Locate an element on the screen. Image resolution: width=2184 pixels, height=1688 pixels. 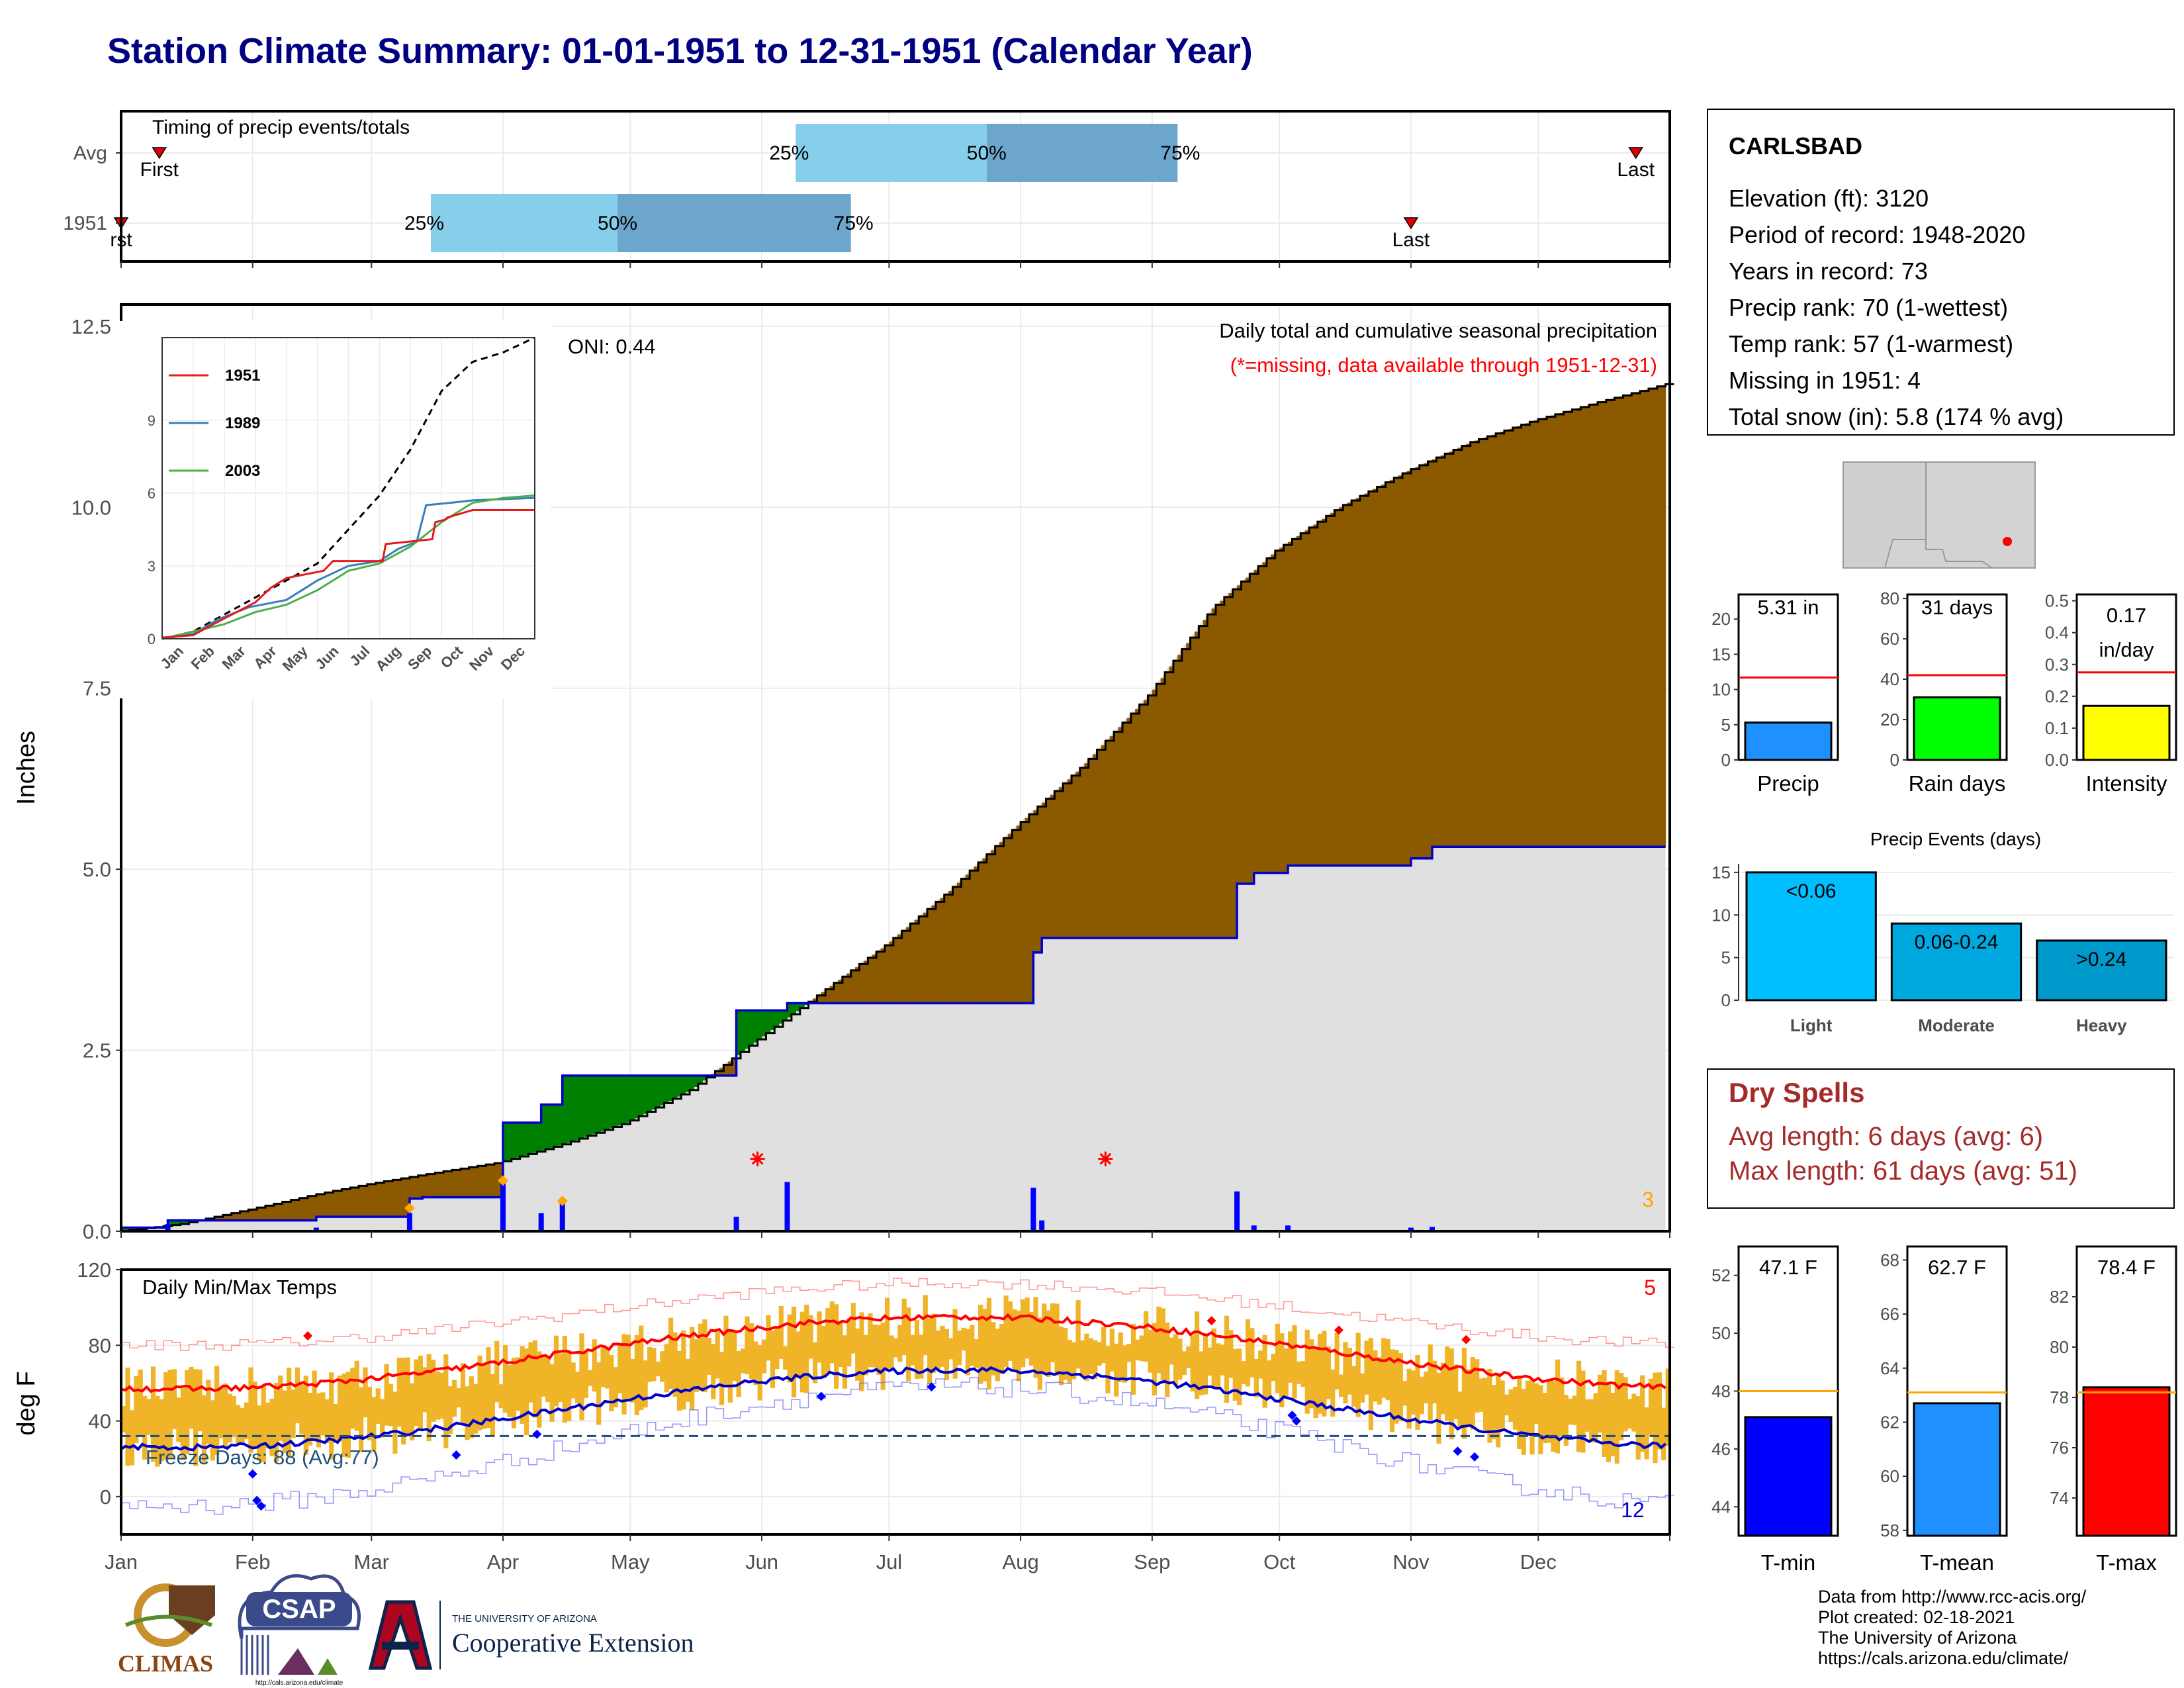
inset-ytick-label: 9 is located at coordinates (152, 420).